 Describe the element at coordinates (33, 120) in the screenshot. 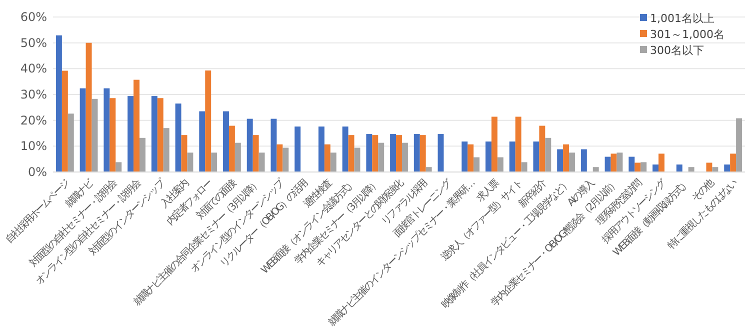

I see `y-tick-label: 20%` at that location.